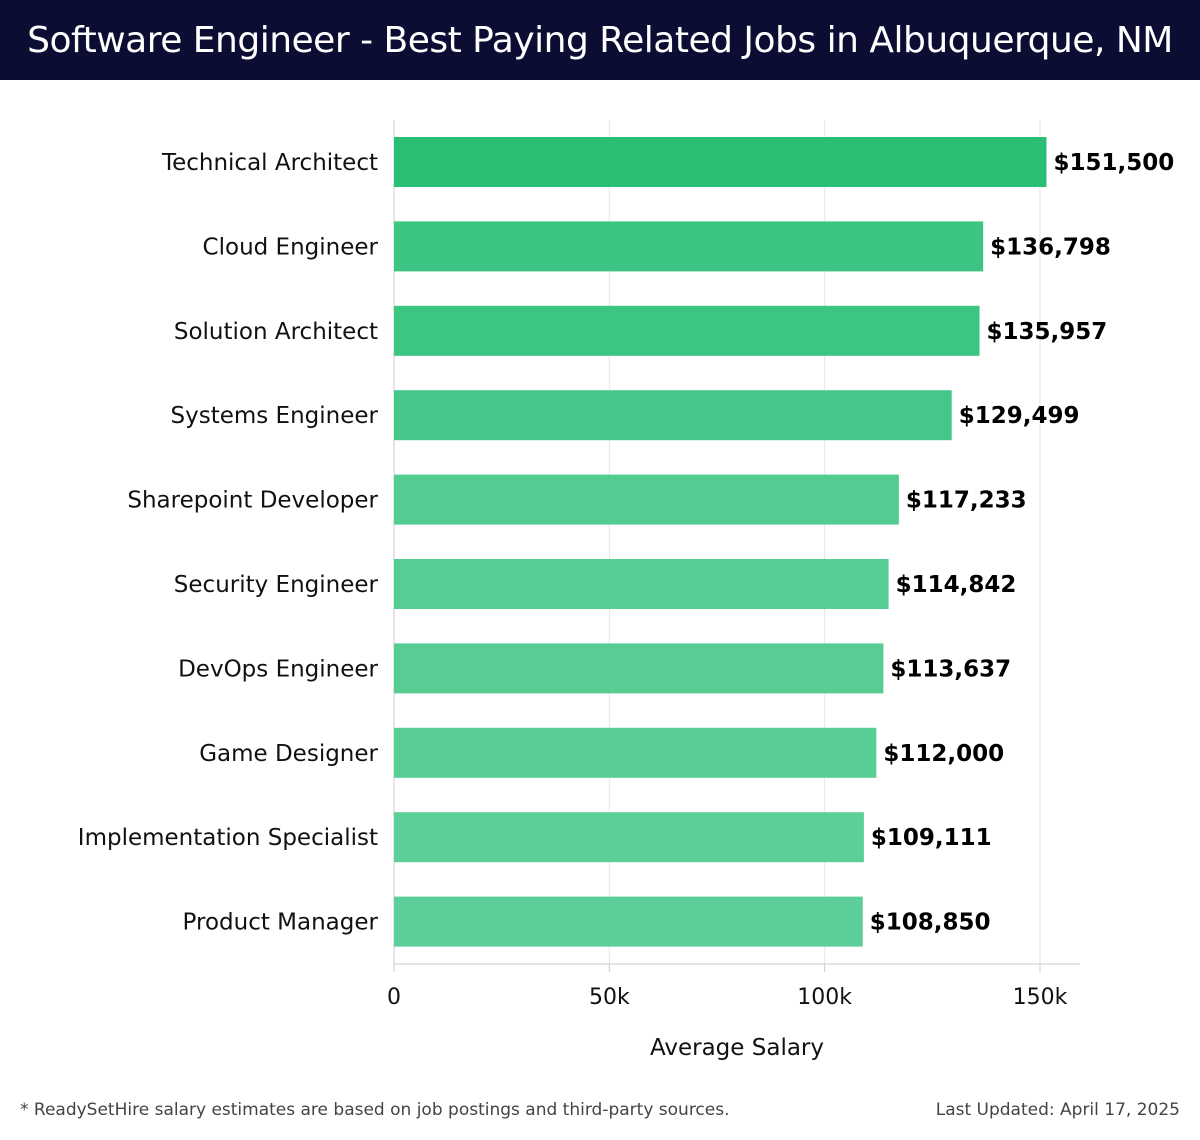 The width and height of the screenshot is (1200, 1140). What do you see at coordinates (291, 247) in the screenshot?
I see `category-label: Cloud Engineer` at bounding box center [291, 247].